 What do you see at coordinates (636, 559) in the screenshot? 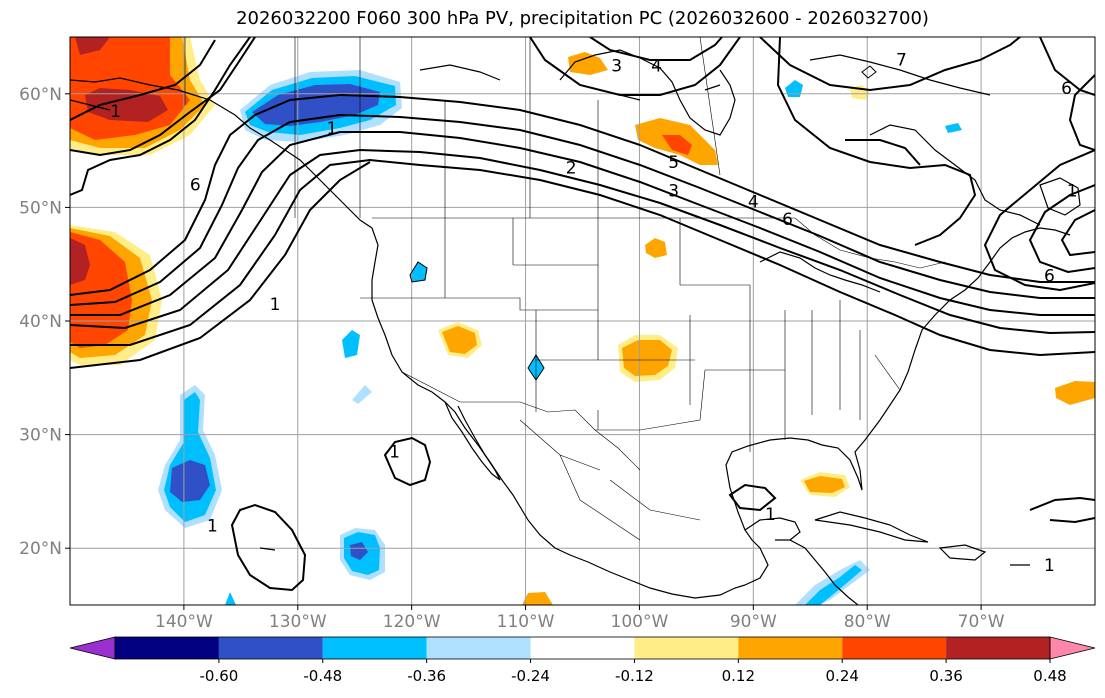
I see `coastline-mexico` at bounding box center [636, 559].